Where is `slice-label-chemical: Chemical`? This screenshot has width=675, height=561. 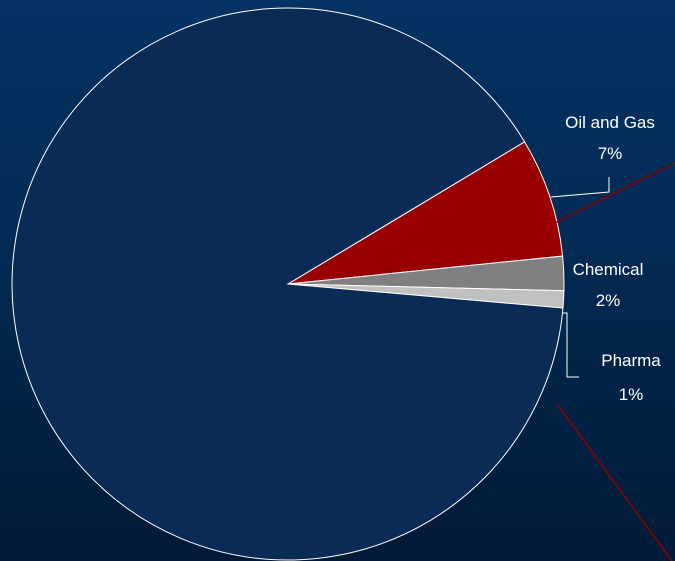 slice-label-chemical: Chemical is located at coordinates (608, 269).